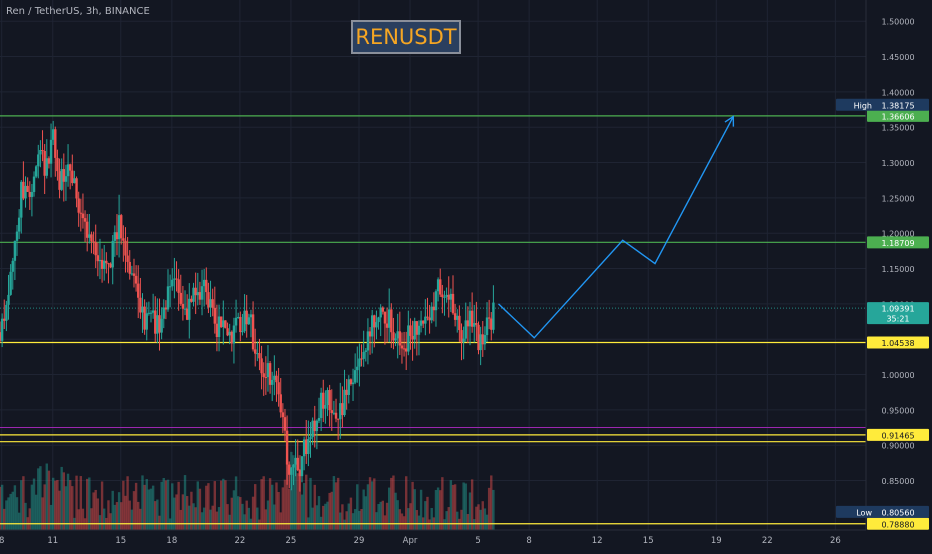 The height and width of the screenshot is (554, 932). I want to click on projection-path, so click(616, 227).